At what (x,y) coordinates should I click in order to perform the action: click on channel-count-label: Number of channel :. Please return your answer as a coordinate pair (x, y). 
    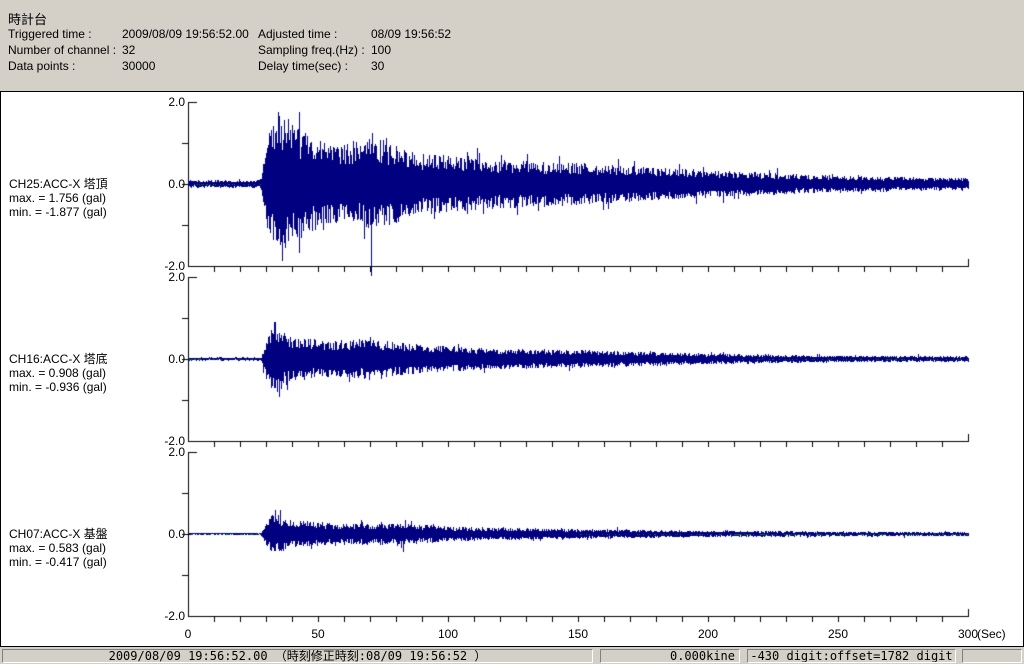
    Looking at the image, I should click on (62, 50).